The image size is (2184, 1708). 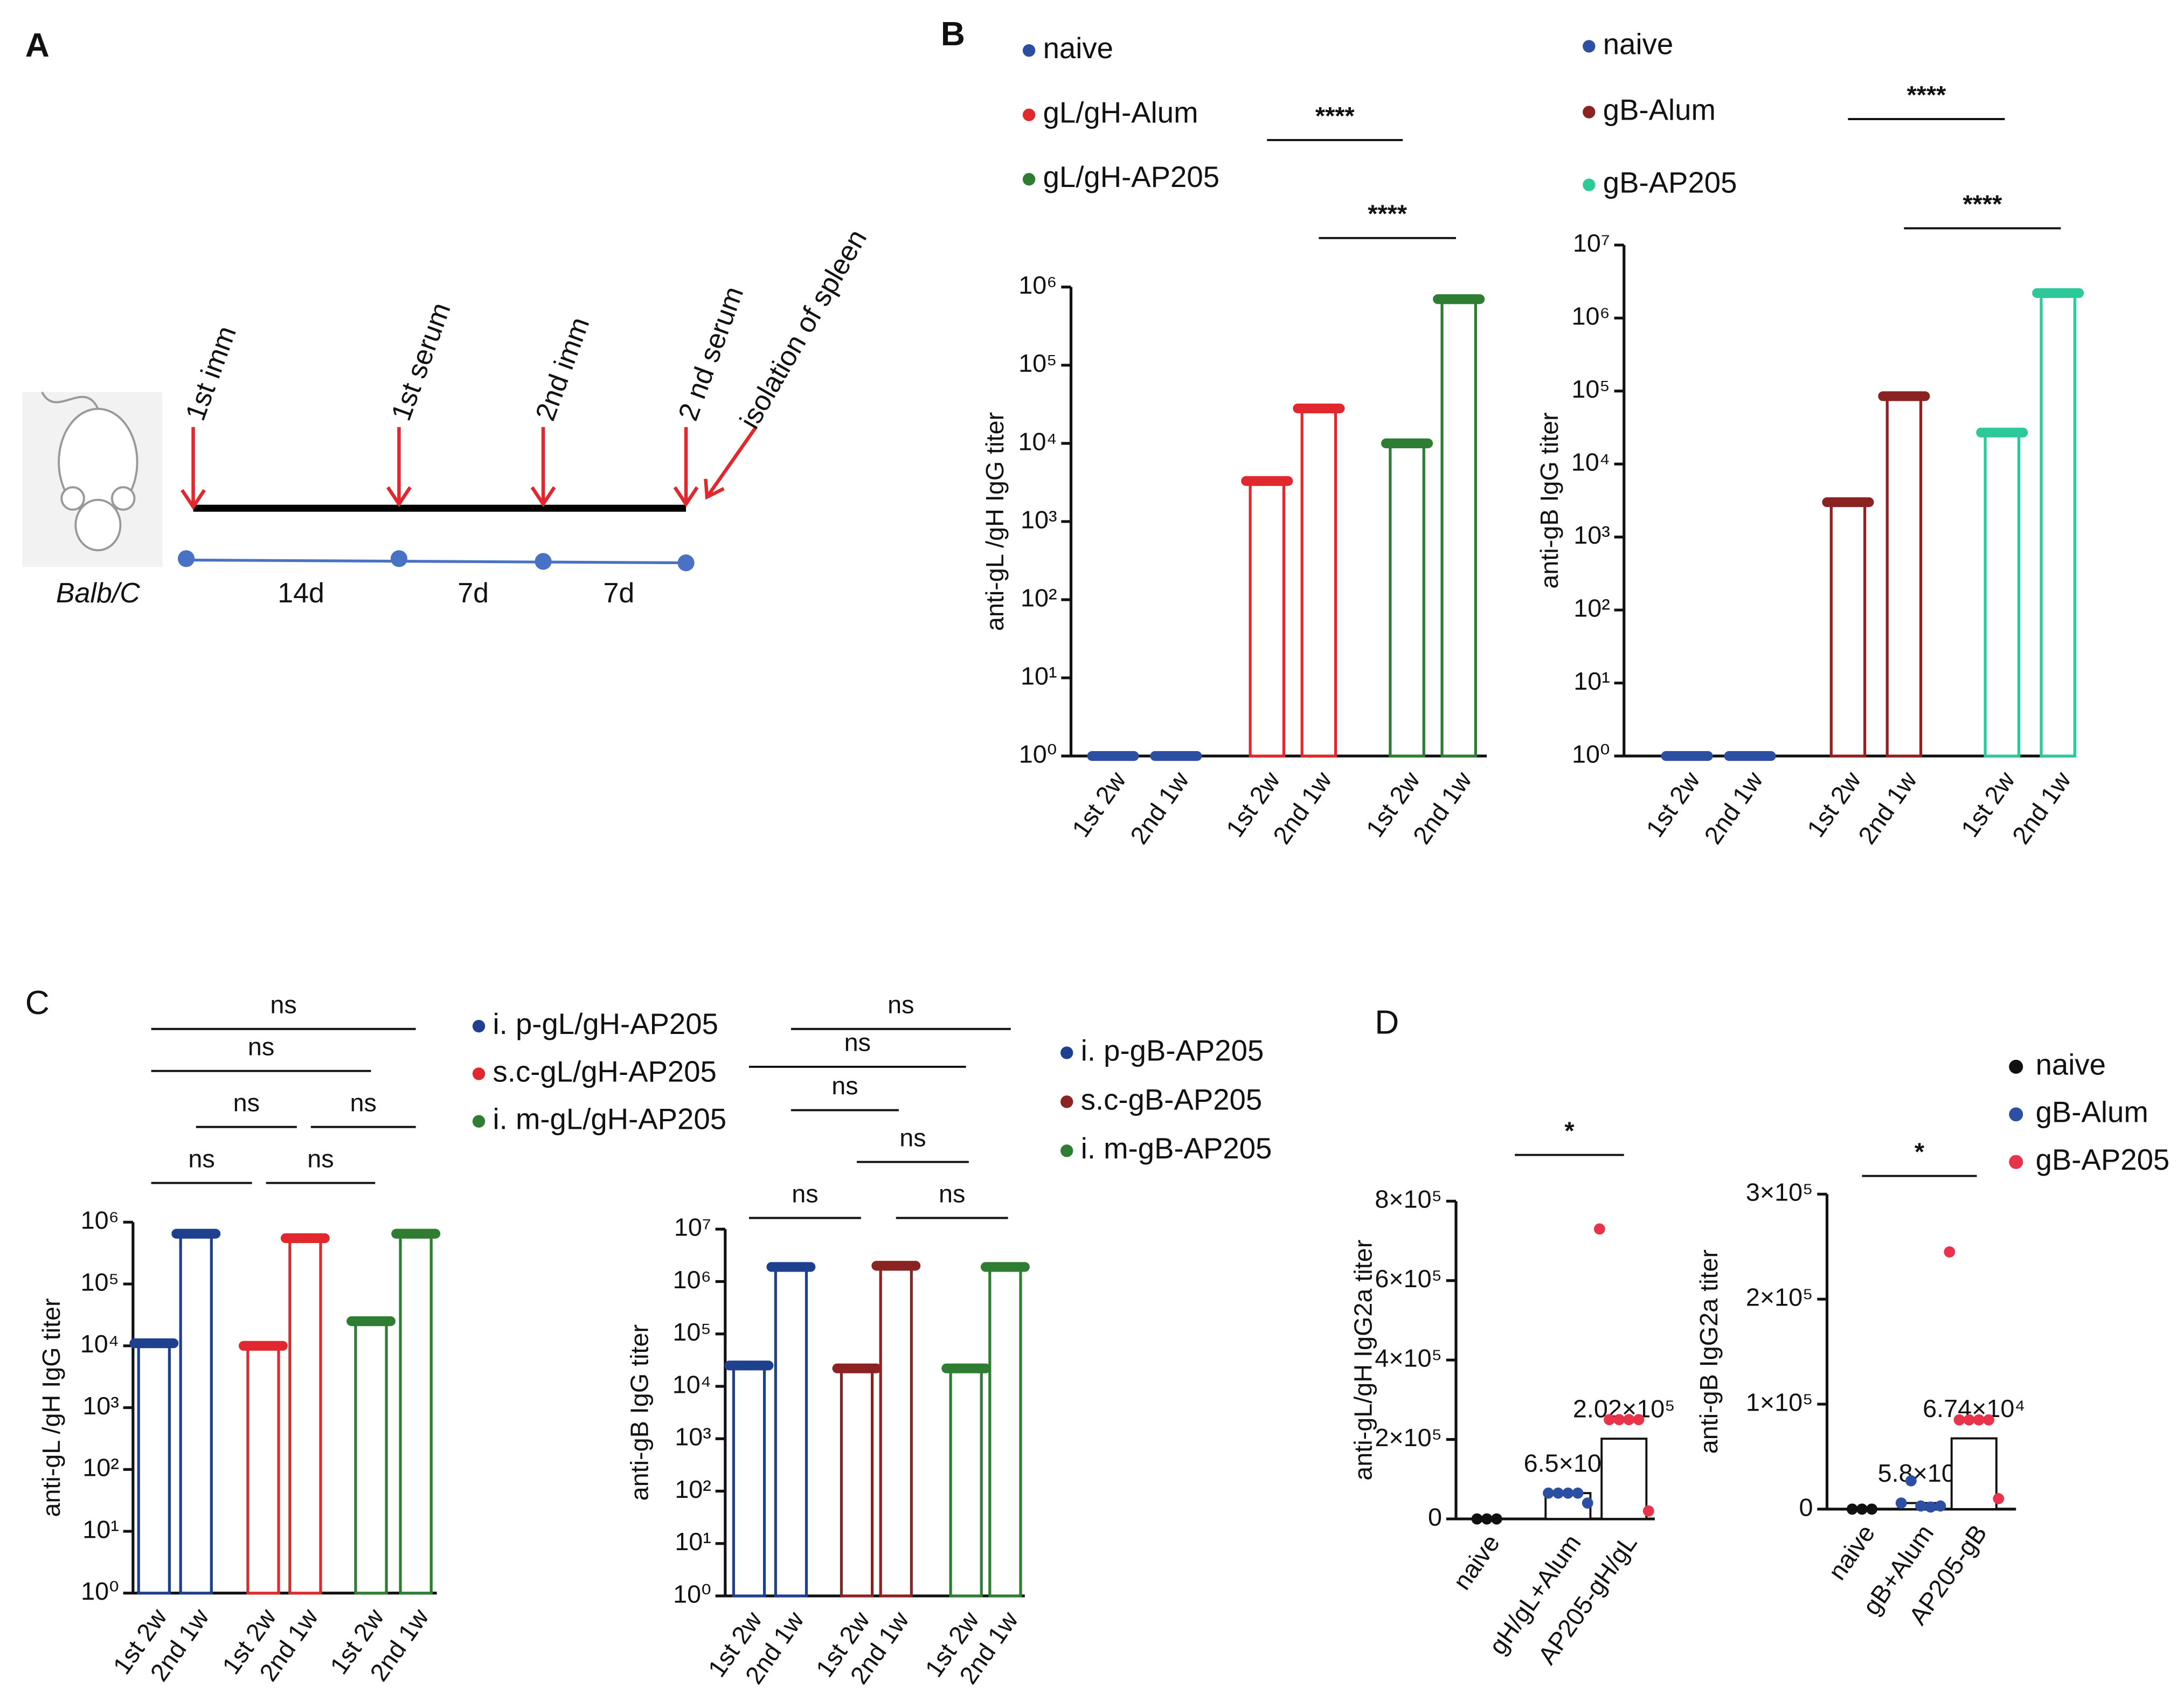 I want to click on y-tick-label: 6×10⁵, so click(x=1408, y=1279).